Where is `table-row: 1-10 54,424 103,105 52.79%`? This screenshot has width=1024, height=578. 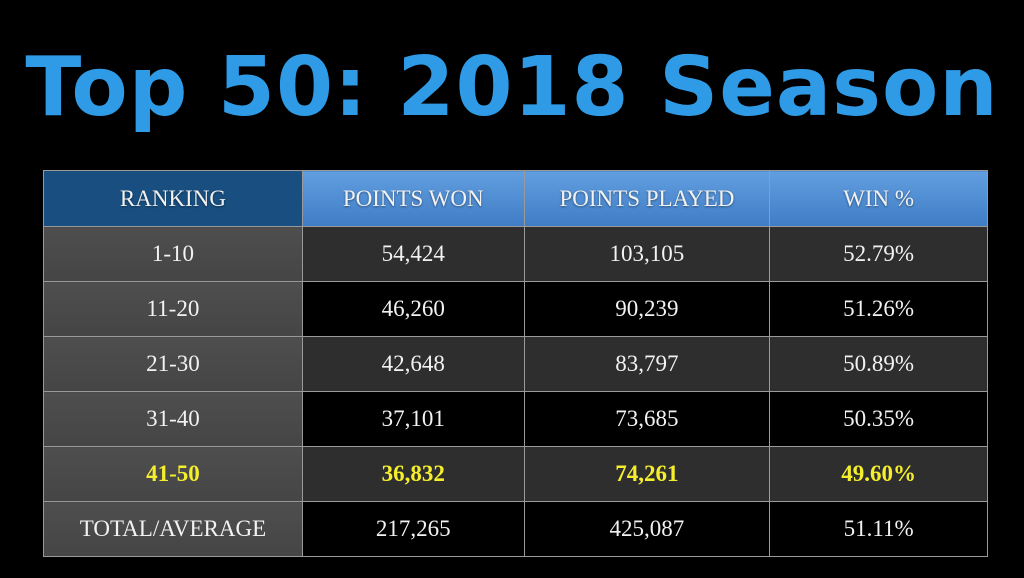 table-row: 1-10 54,424 103,105 52.79% is located at coordinates (515, 254).